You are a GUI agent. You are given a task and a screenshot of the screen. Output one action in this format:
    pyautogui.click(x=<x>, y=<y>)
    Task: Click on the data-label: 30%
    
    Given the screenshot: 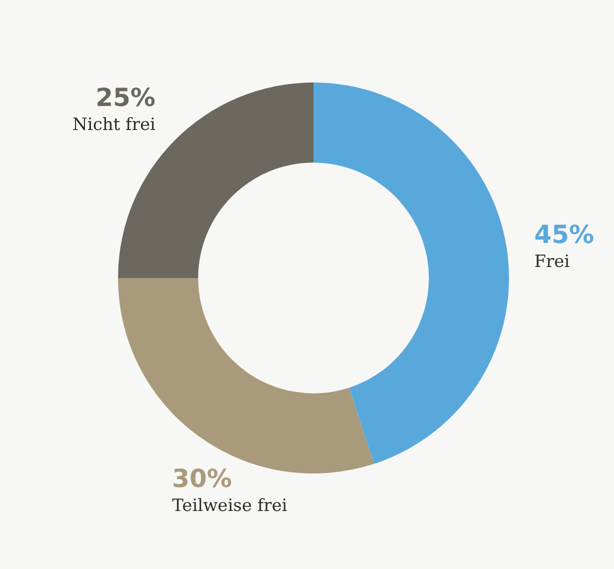 What is the action you would take?
    pyautogui.click(x=202, y=478)
    